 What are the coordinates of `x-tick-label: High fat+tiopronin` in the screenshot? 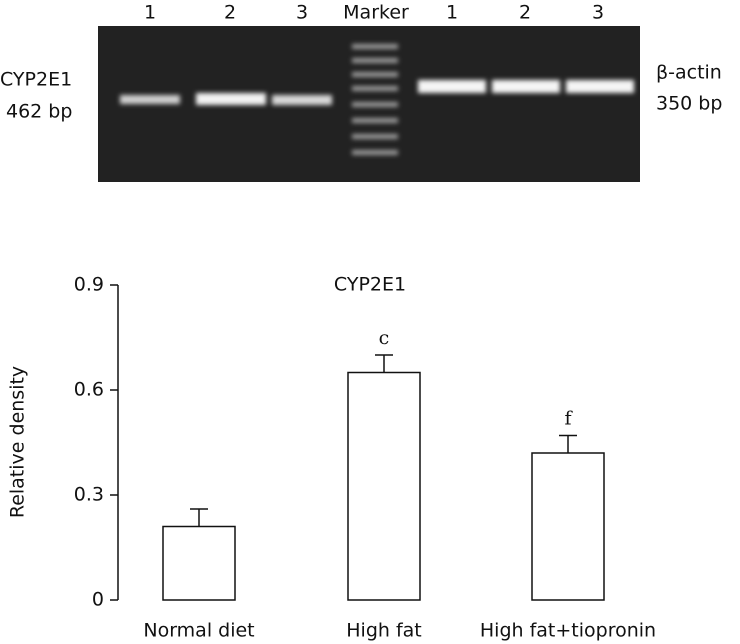 It's located at (568, 631).